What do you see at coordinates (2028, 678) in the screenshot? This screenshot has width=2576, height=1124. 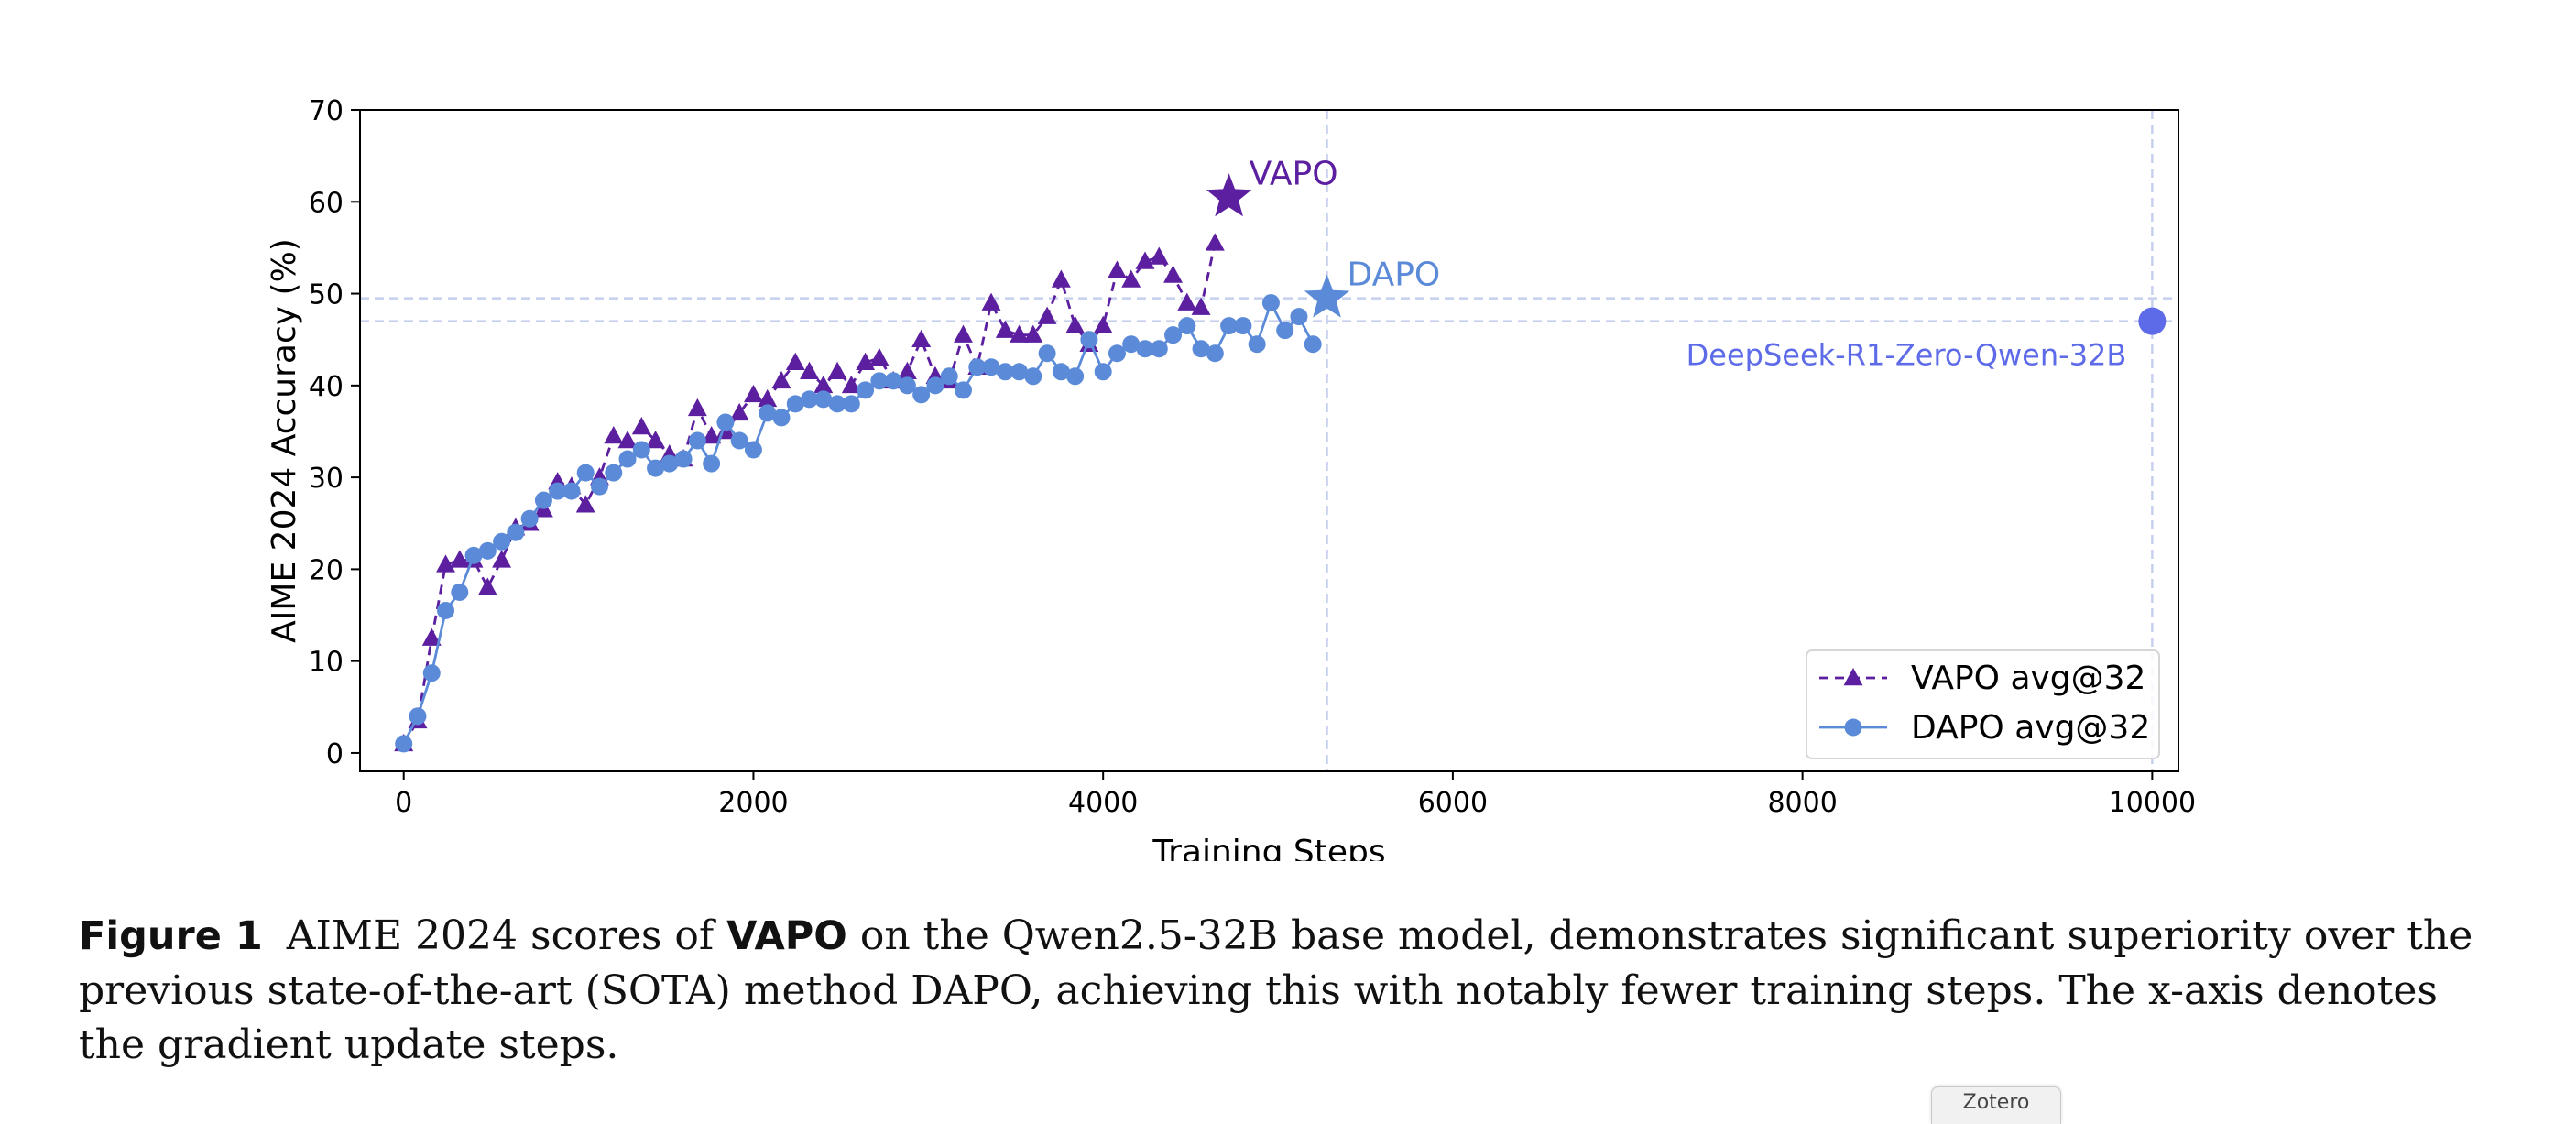 I see `legend-label-0: VAPO avg@32` at bounding box center [2028, 678].